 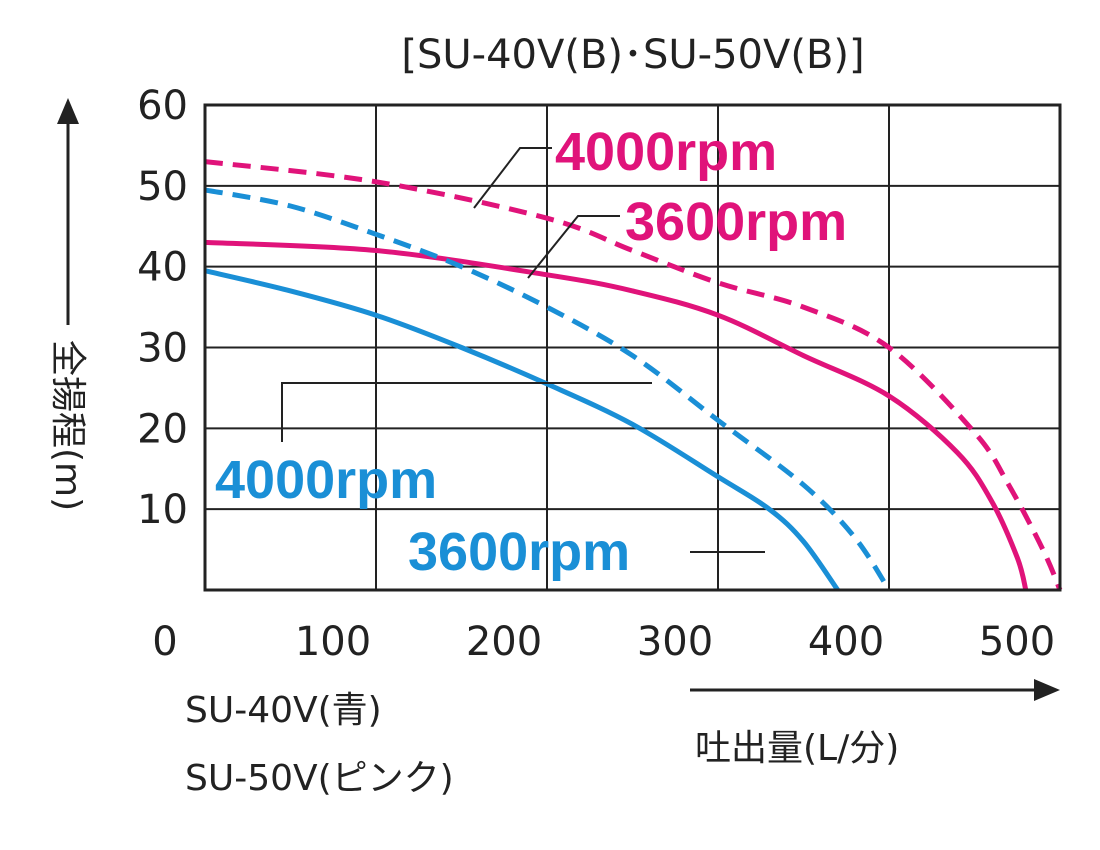 I want to click on x-tick-label: 500, so click(x=1017, y=642).